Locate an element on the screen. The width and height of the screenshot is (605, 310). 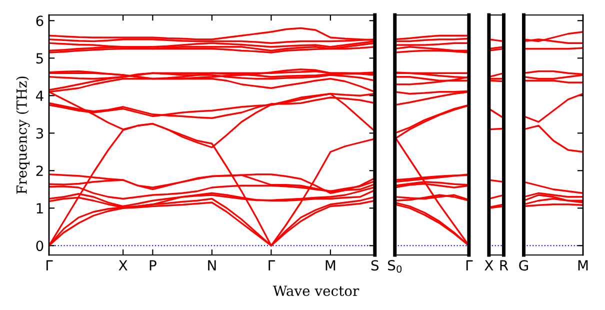
x-tick-label: P is located at coordinates (153, 265).